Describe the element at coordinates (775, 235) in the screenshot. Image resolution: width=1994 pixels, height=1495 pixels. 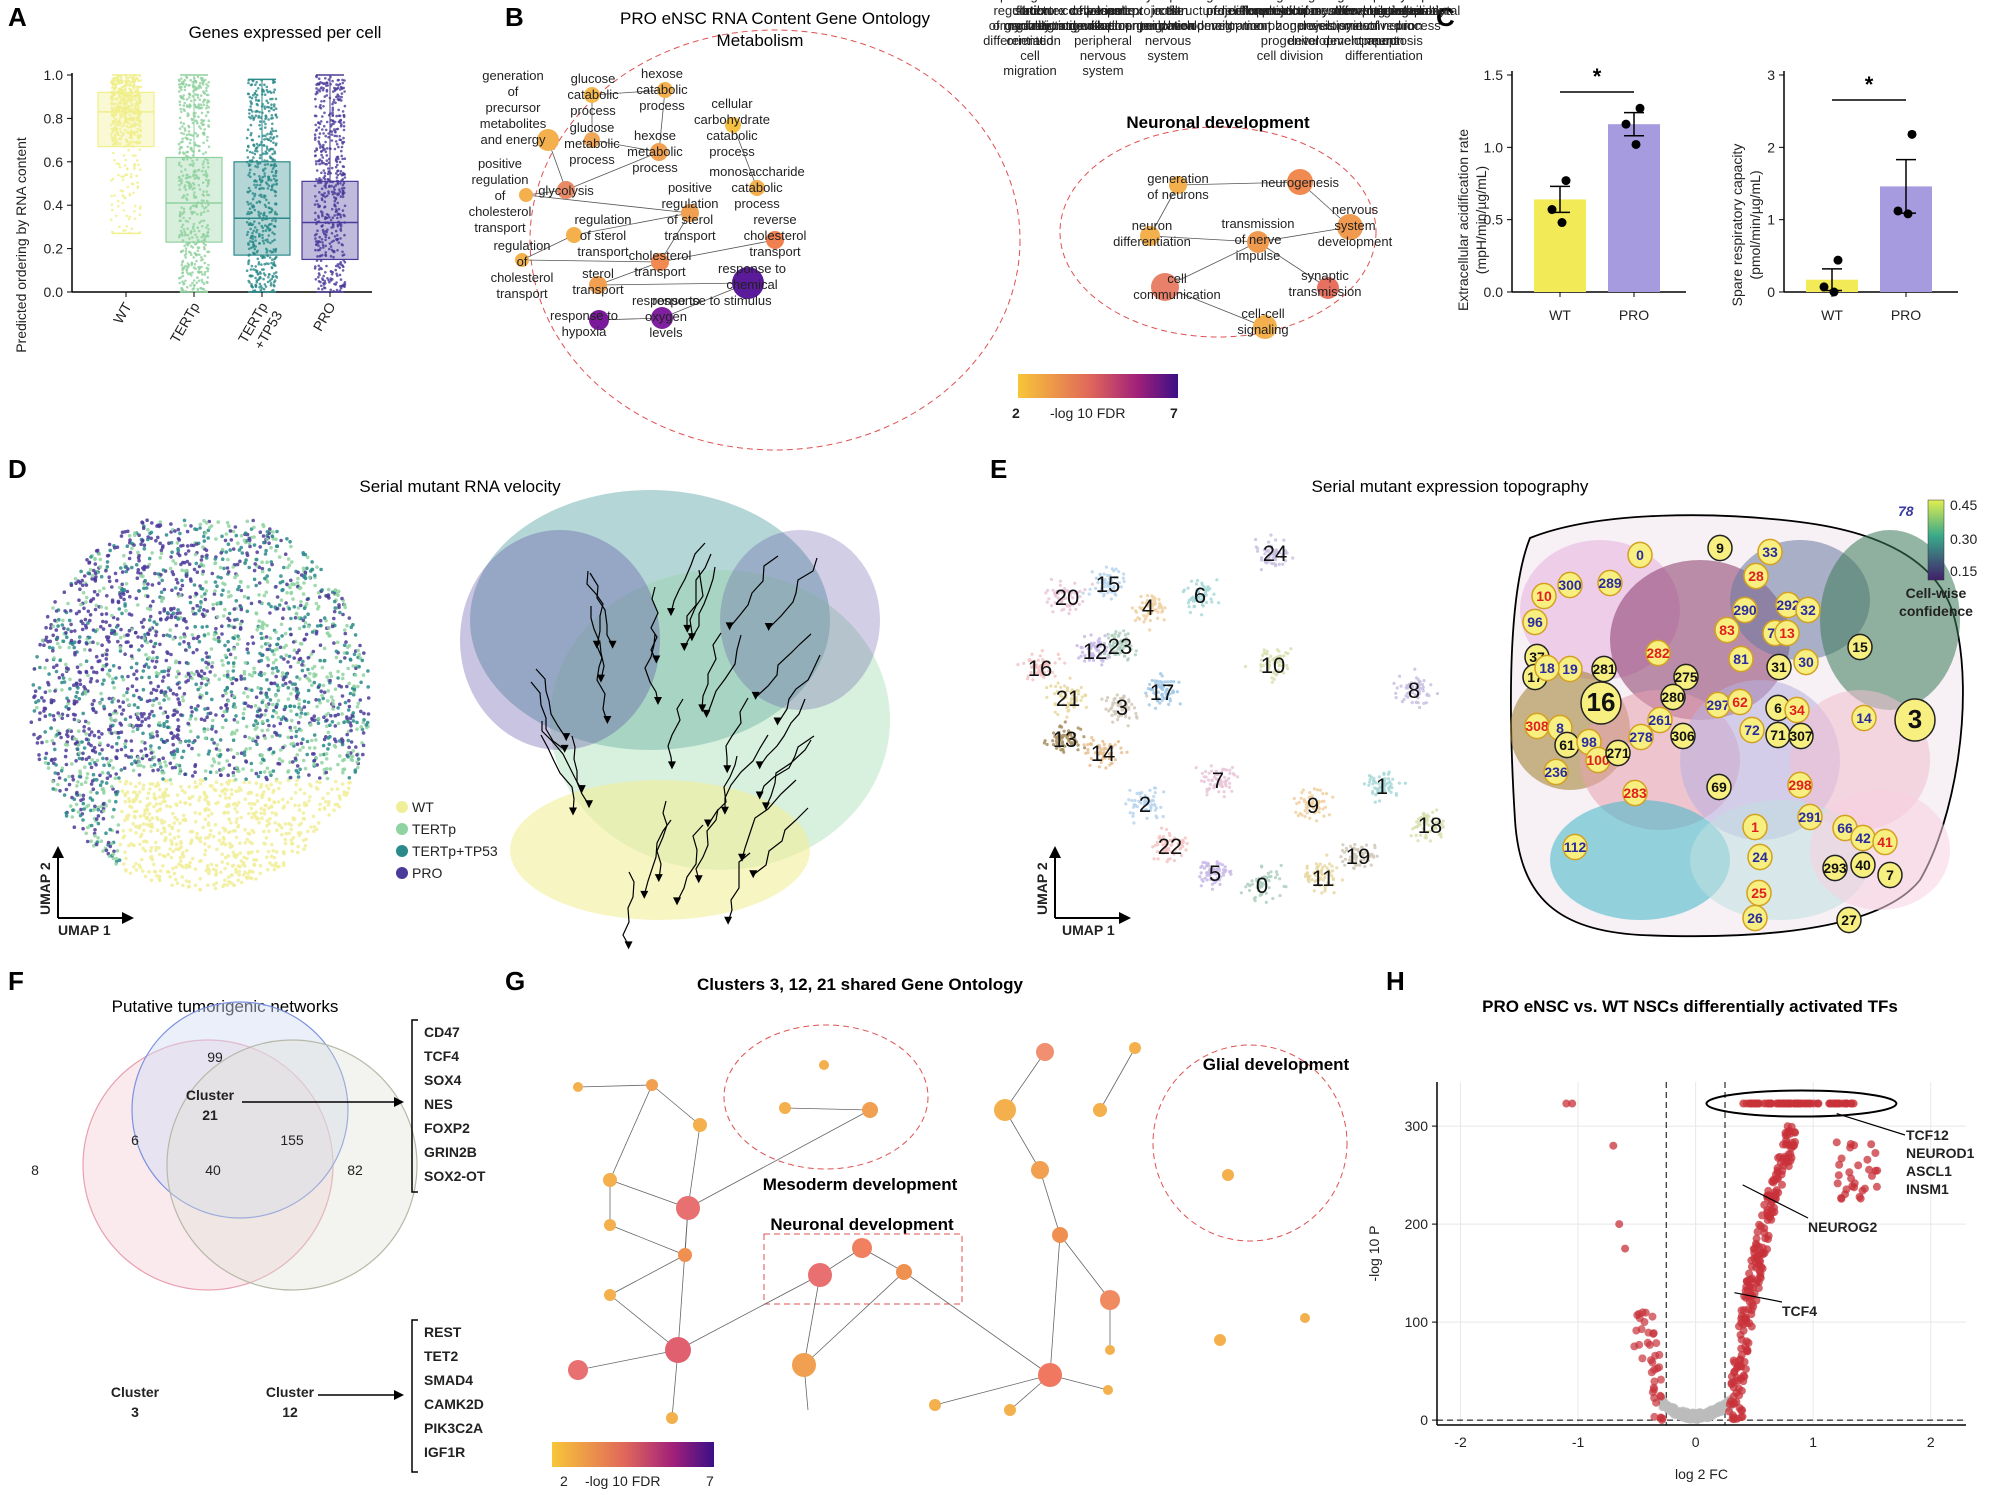
I see `go-term-label: reverse cholesterol transport` at that location.